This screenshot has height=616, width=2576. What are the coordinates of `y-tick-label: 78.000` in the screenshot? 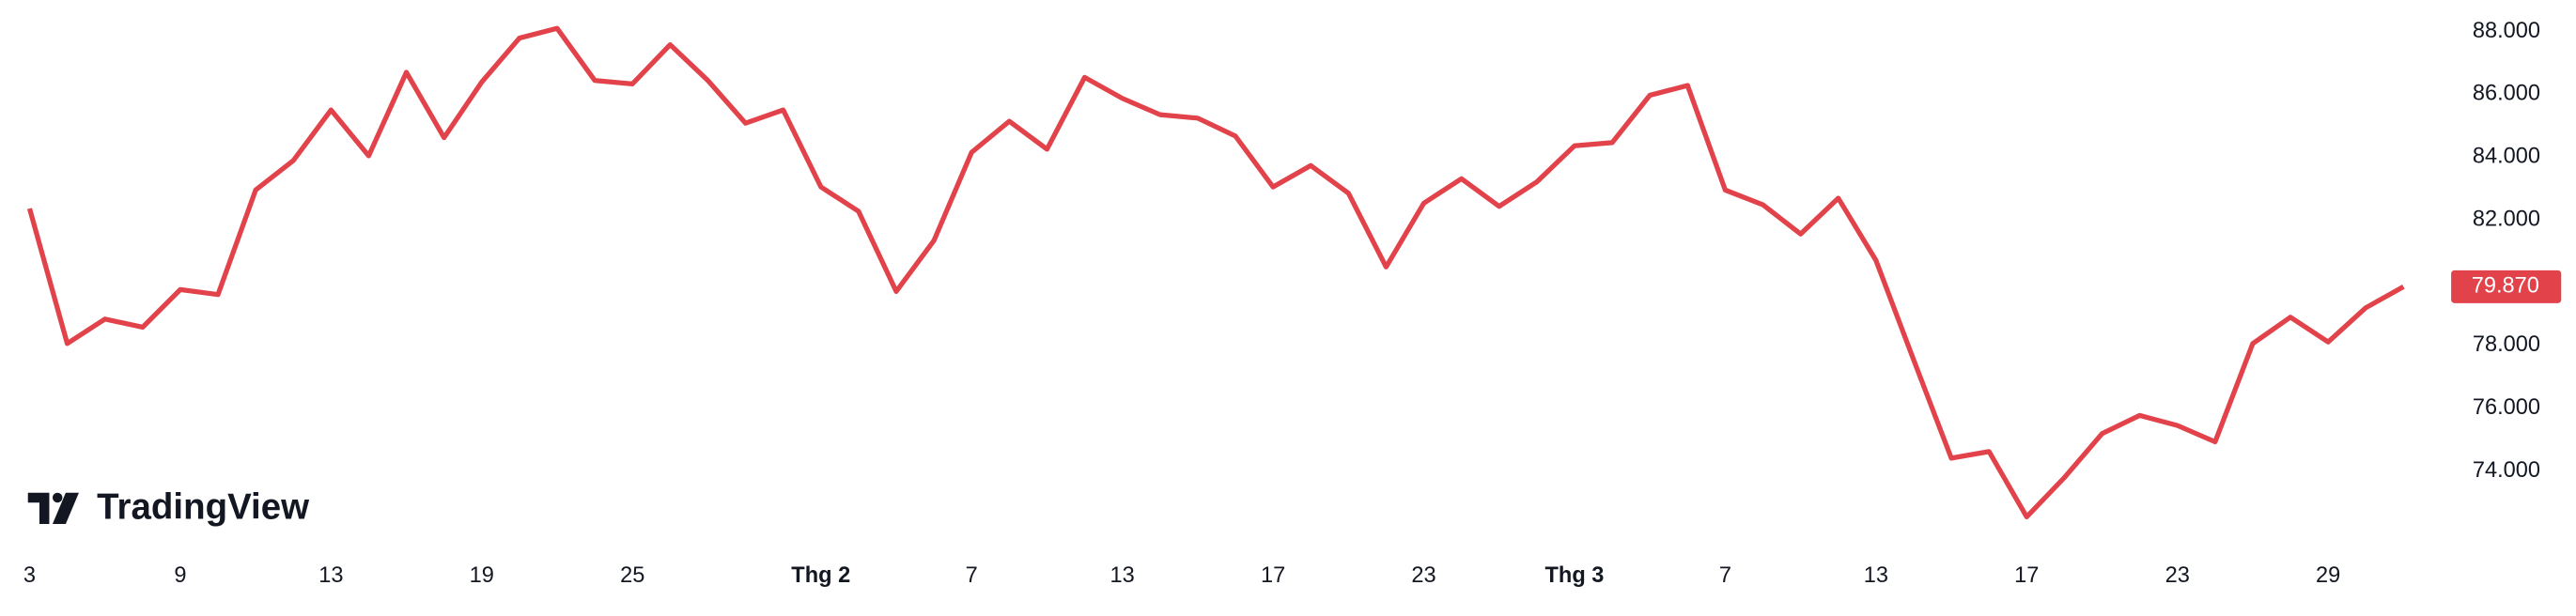 It's located at (2506, 344).